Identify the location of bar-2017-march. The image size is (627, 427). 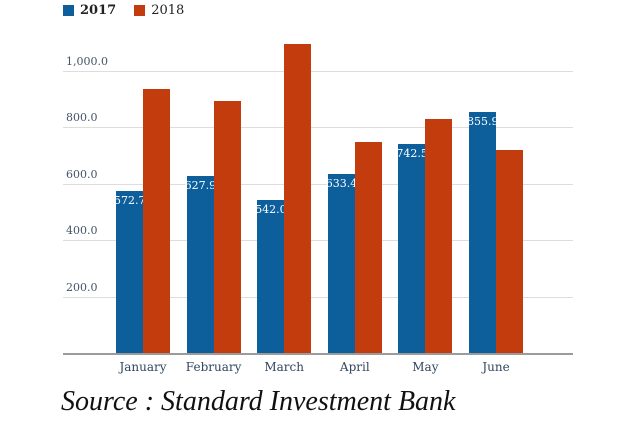
(271, 276).